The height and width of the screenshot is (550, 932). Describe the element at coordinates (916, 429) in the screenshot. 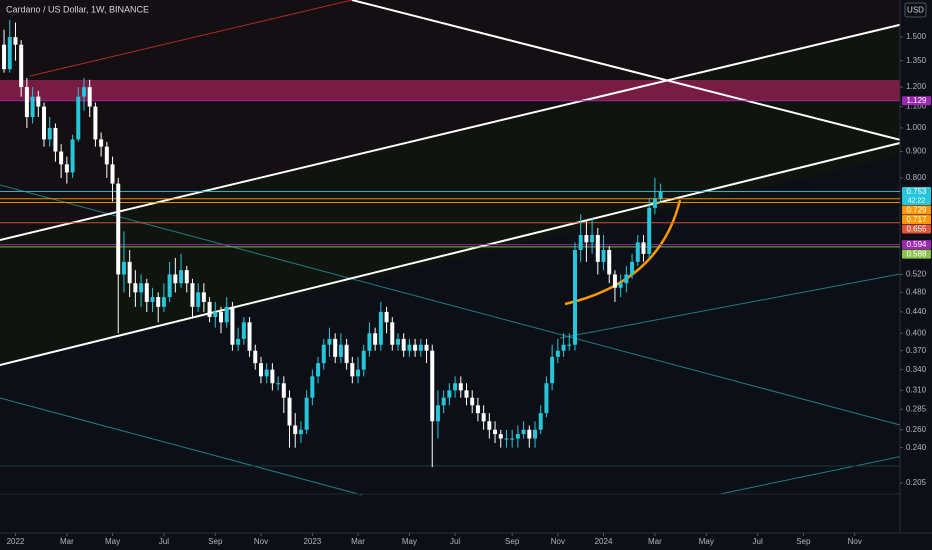

I see `y-tick-label: 0.260` at that location.